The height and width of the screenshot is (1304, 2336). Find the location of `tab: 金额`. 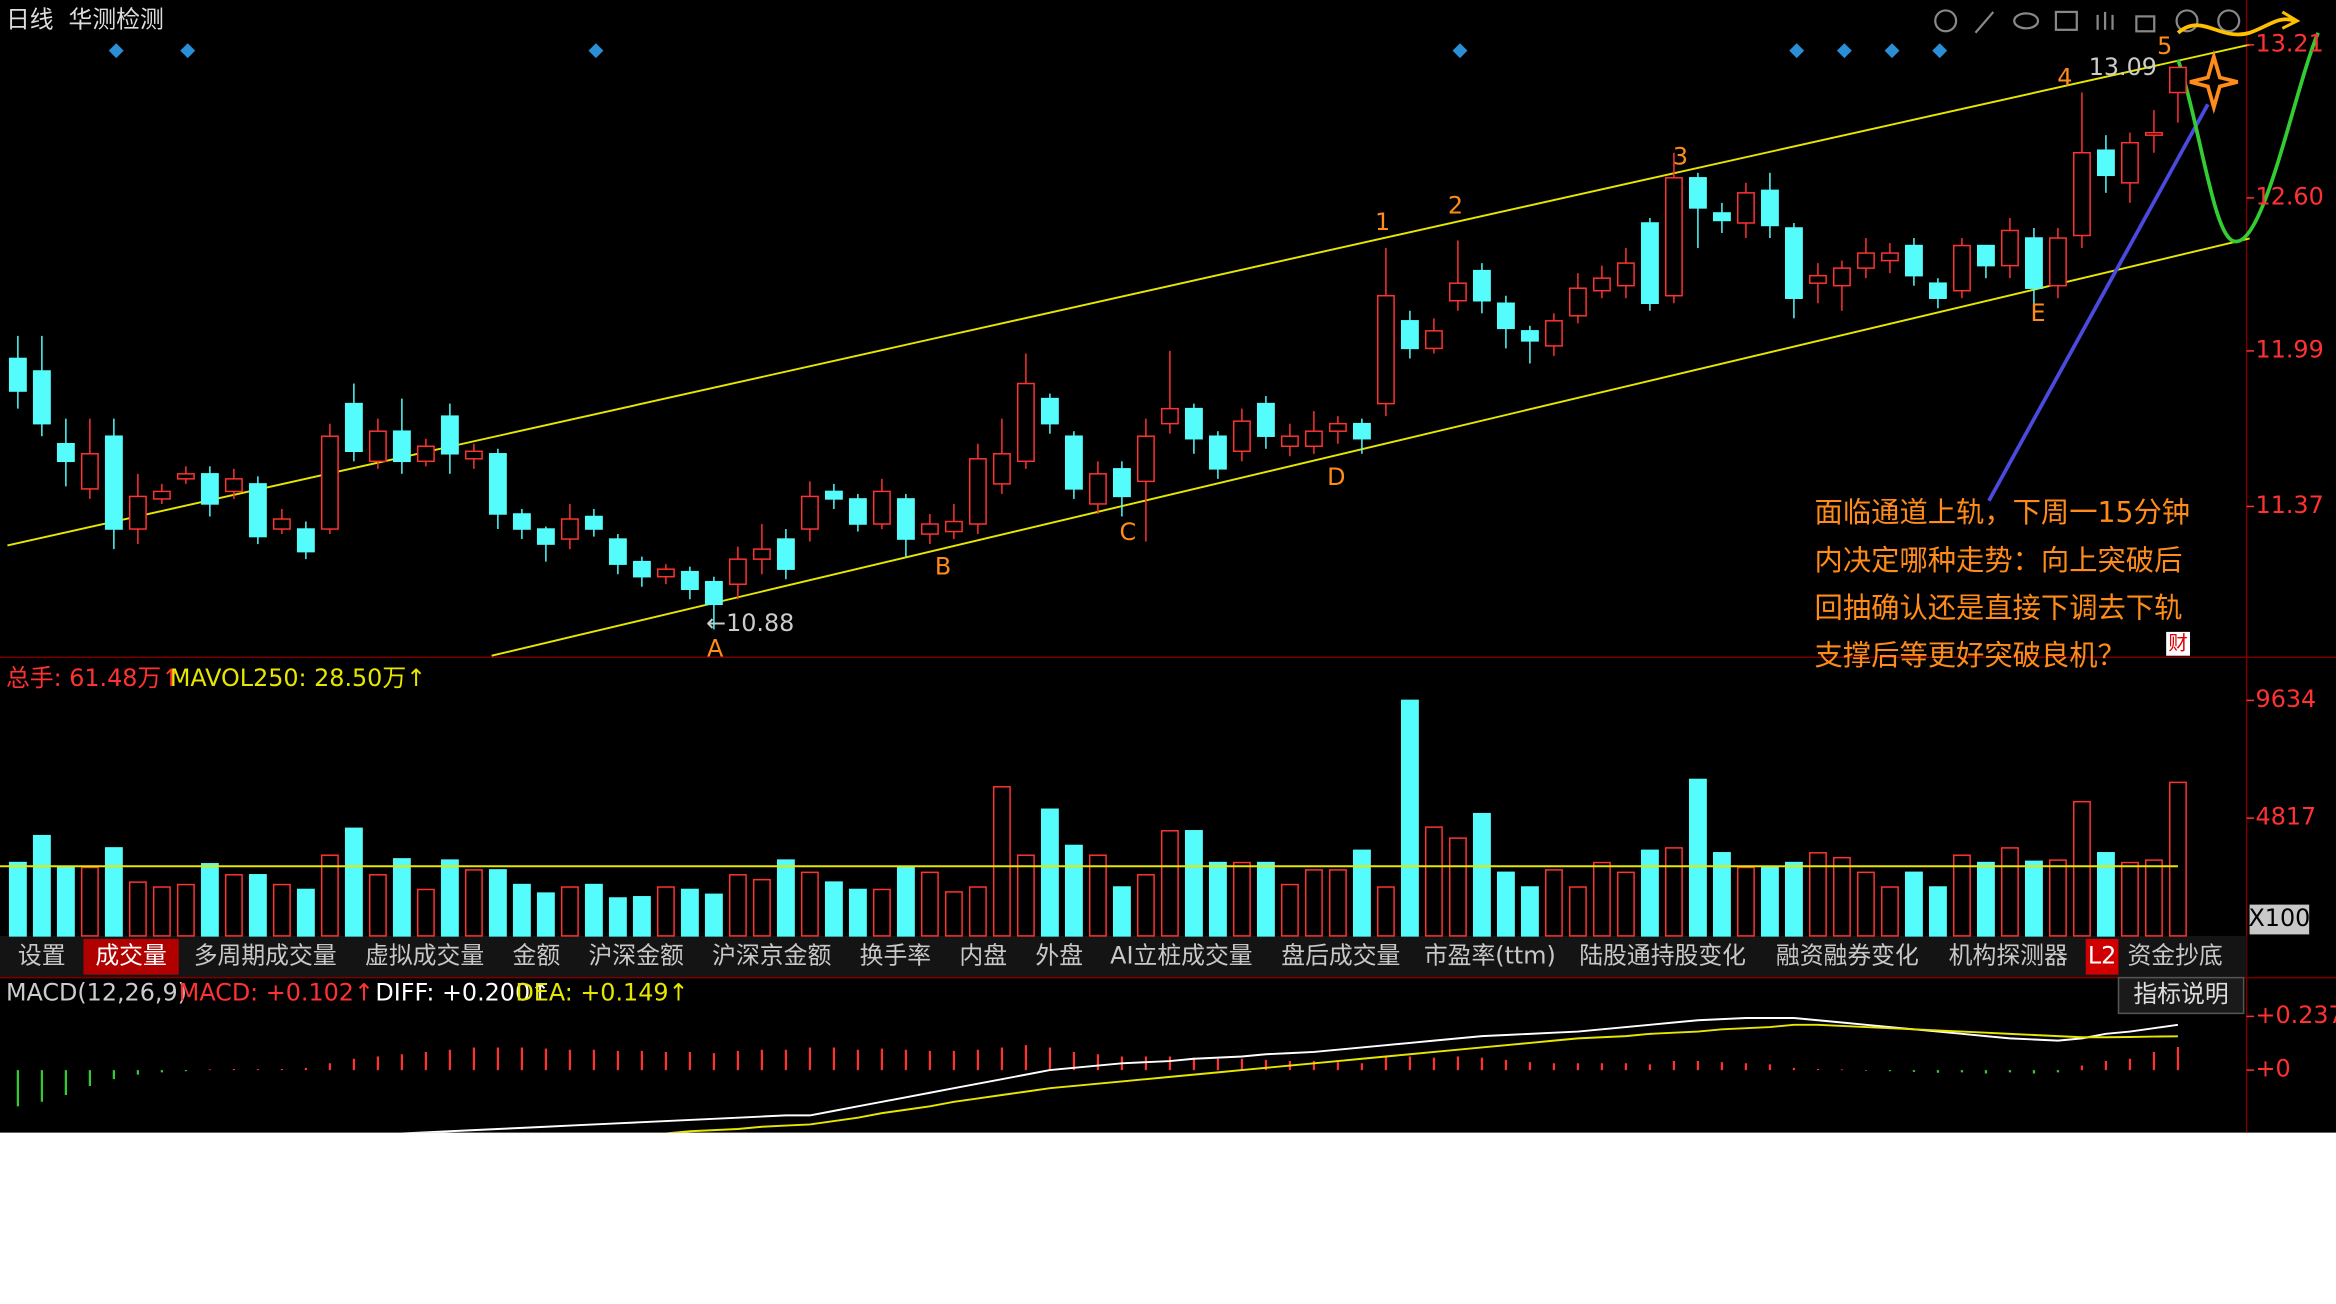

tab: 金额 is located at coordinates (537, 955).